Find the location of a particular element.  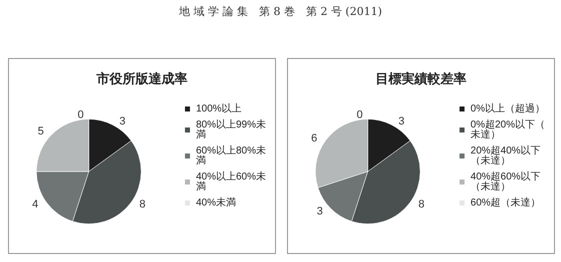

legend-label: 40%超60%以下（未達） is located at coordinates (505, 181).